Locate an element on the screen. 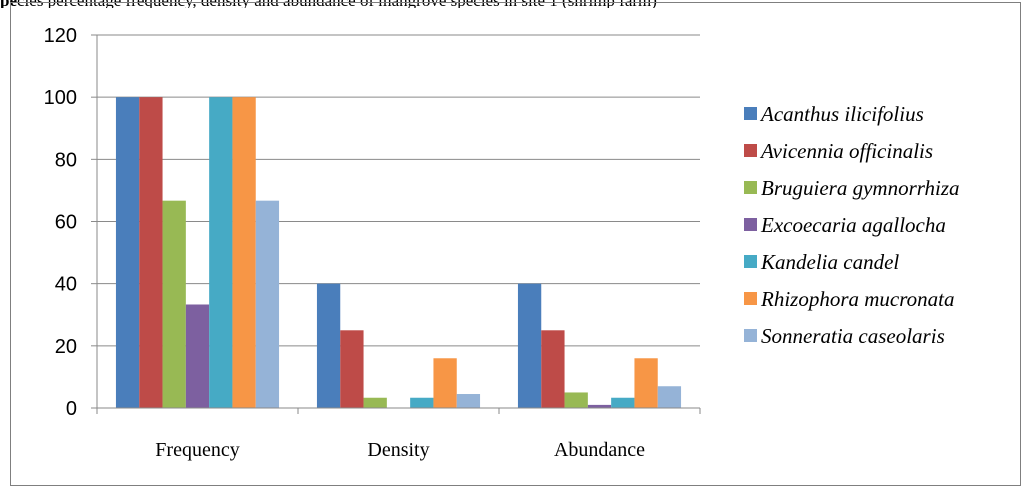  bar-kandelia-candel-frequency is located at coordinates (221, 253).